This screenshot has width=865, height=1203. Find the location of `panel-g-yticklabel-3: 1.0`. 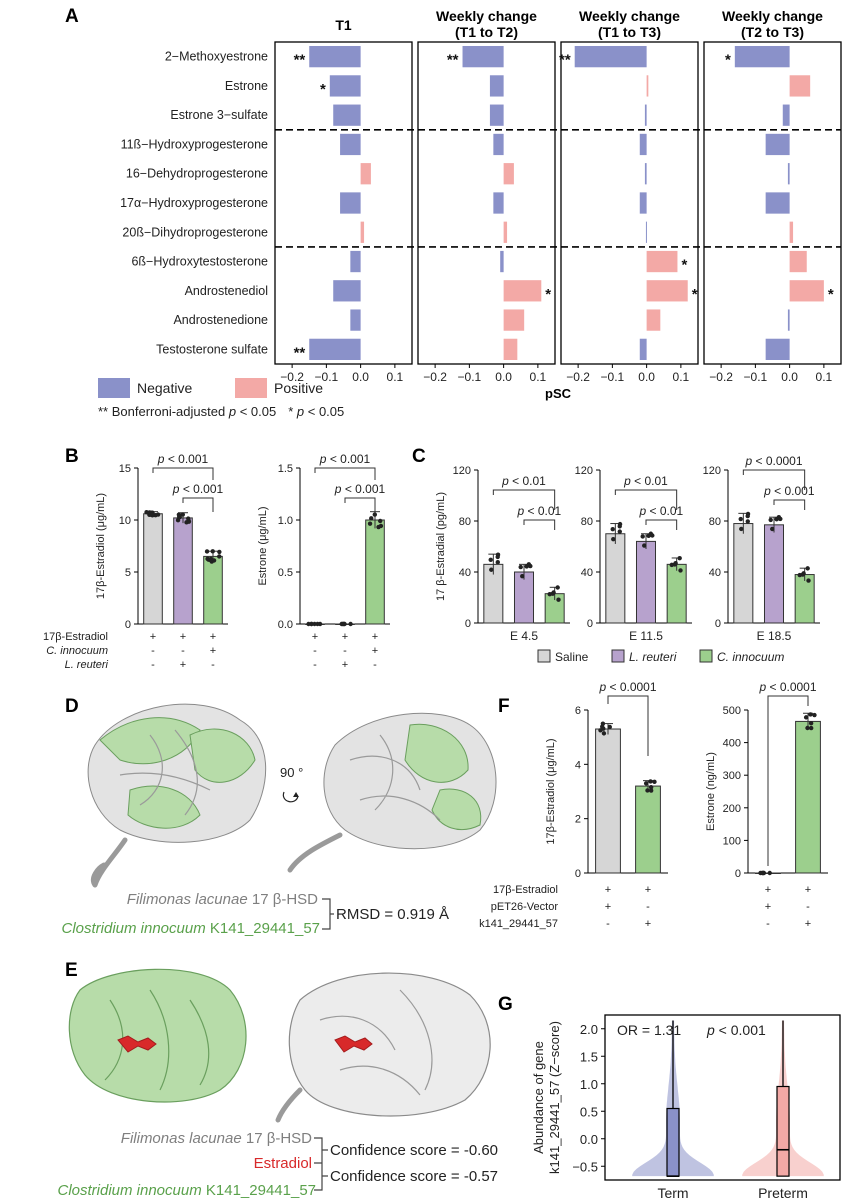

panel-g-yticklabel-3: 1.0 is located at coordinates (589, 1084).